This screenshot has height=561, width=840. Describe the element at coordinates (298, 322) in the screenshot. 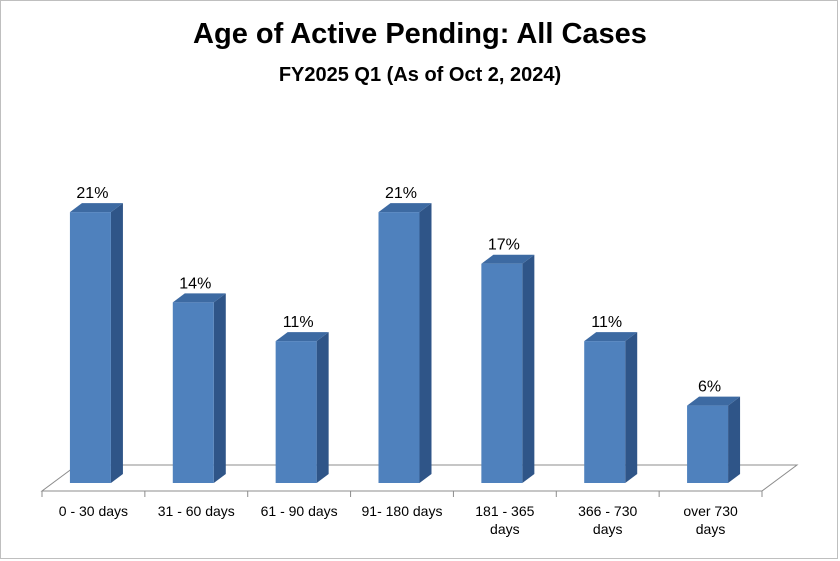

I see `data-label-2: 11%` at that location.